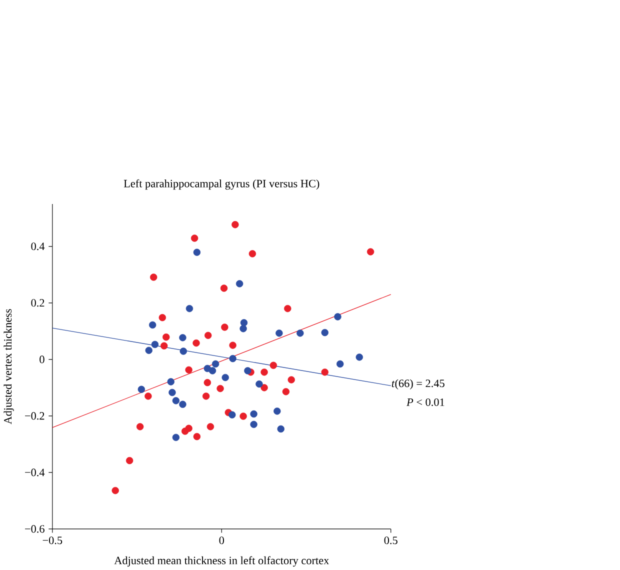 The height and width of the screenshot is (570, 620). Describe the element at coordinates (391, 540) in the screenshot. I see `x-tick-label: 0.5` at that location.